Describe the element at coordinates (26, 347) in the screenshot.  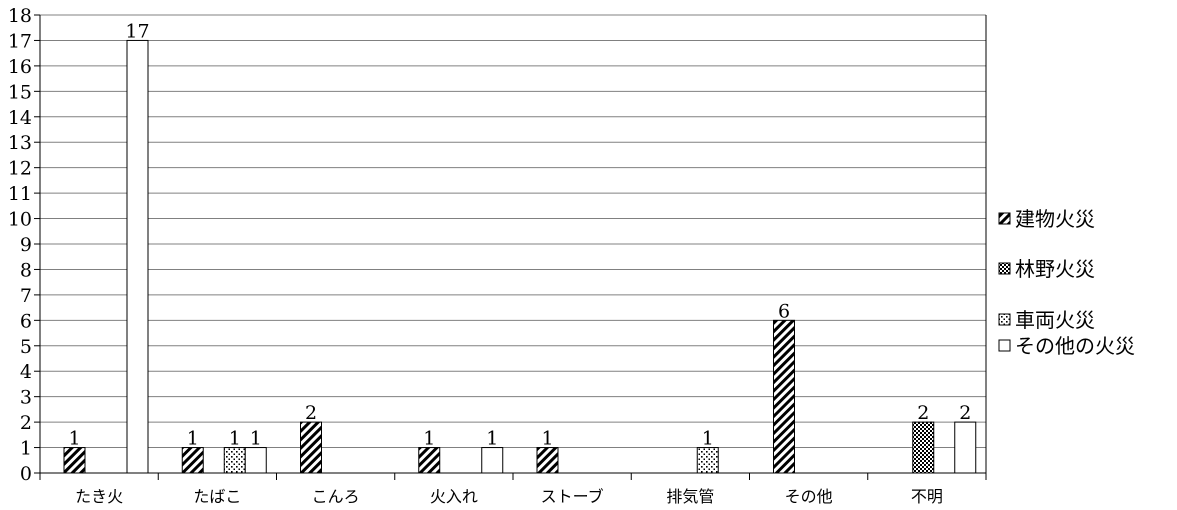
I see `y-tick-label: 5` at that location.